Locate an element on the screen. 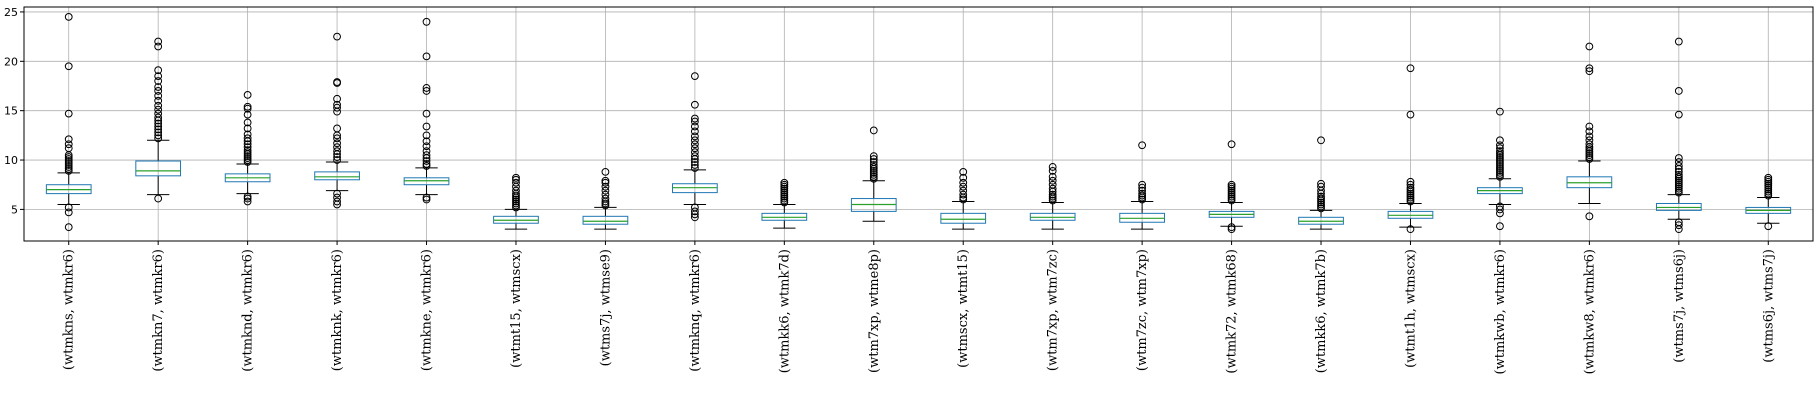 The height and width of the screenshot is (414, 1819). y-tick-label: 5 is located at coordinates (14, 209).